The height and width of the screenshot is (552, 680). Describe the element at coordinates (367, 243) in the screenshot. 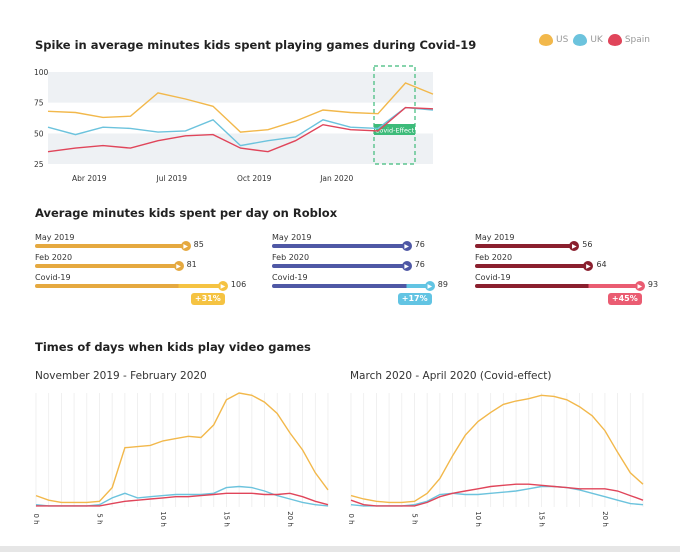

I see `roblox-row: May 2019 ▶ 76` at that location.